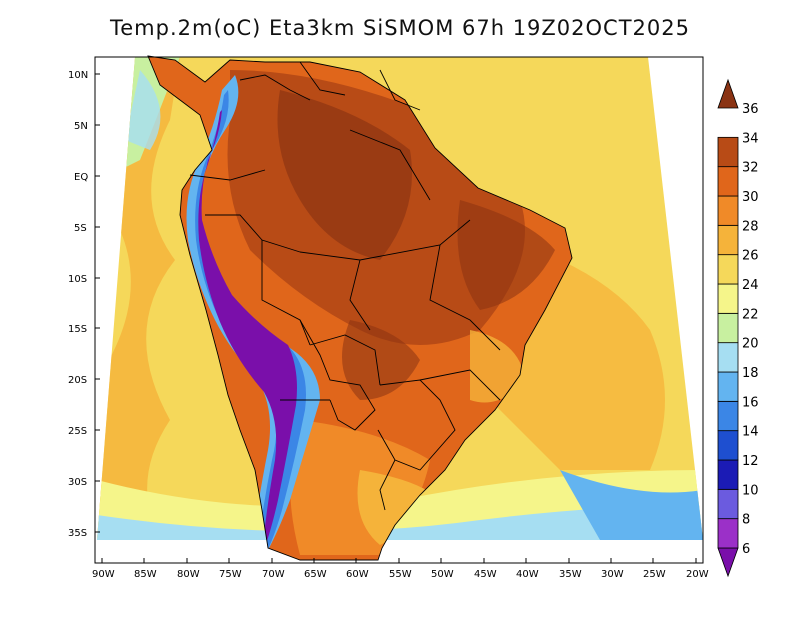 The width and height of the screenshot is (800, 618). Describe the element at coordinates (750, 197) in the screenshot. I see `colorbar-label: 30` at that location.